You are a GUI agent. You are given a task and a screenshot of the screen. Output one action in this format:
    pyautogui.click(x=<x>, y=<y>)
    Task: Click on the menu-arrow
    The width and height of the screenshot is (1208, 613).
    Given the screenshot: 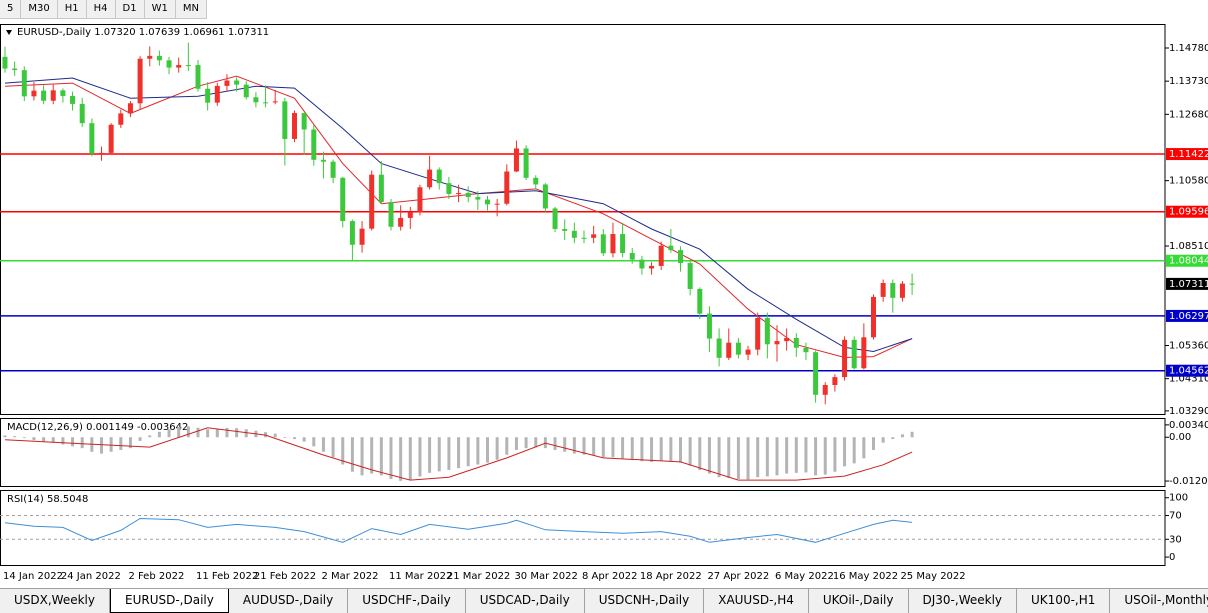 What is the action you would take?
    pyautogui.click(x=9, y=32)
    